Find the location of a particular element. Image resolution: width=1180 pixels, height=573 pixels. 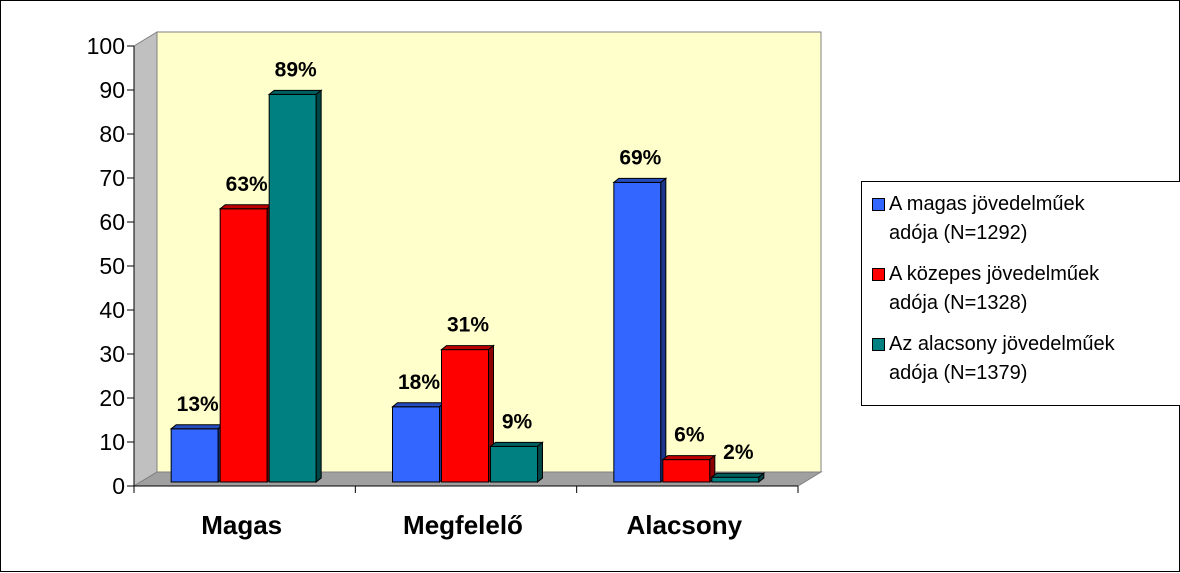

plot-side-wall is located at coordinates (145, 259).